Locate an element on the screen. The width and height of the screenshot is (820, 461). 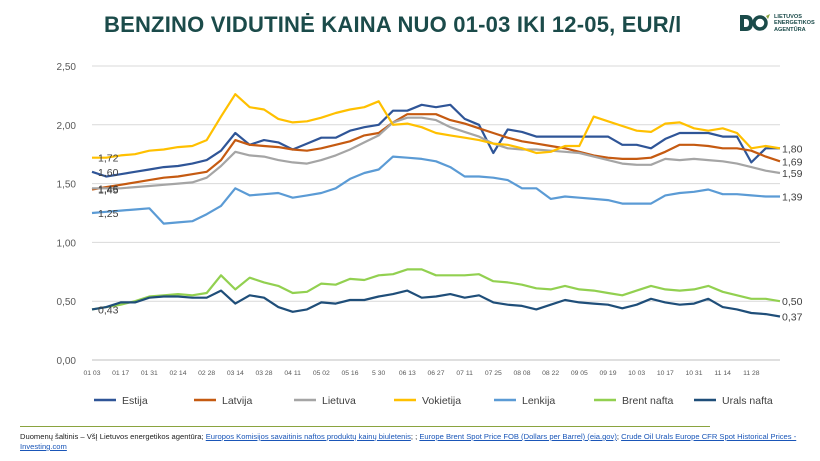
x-tick-label: 05 02 is located at coordinates (321, 373).